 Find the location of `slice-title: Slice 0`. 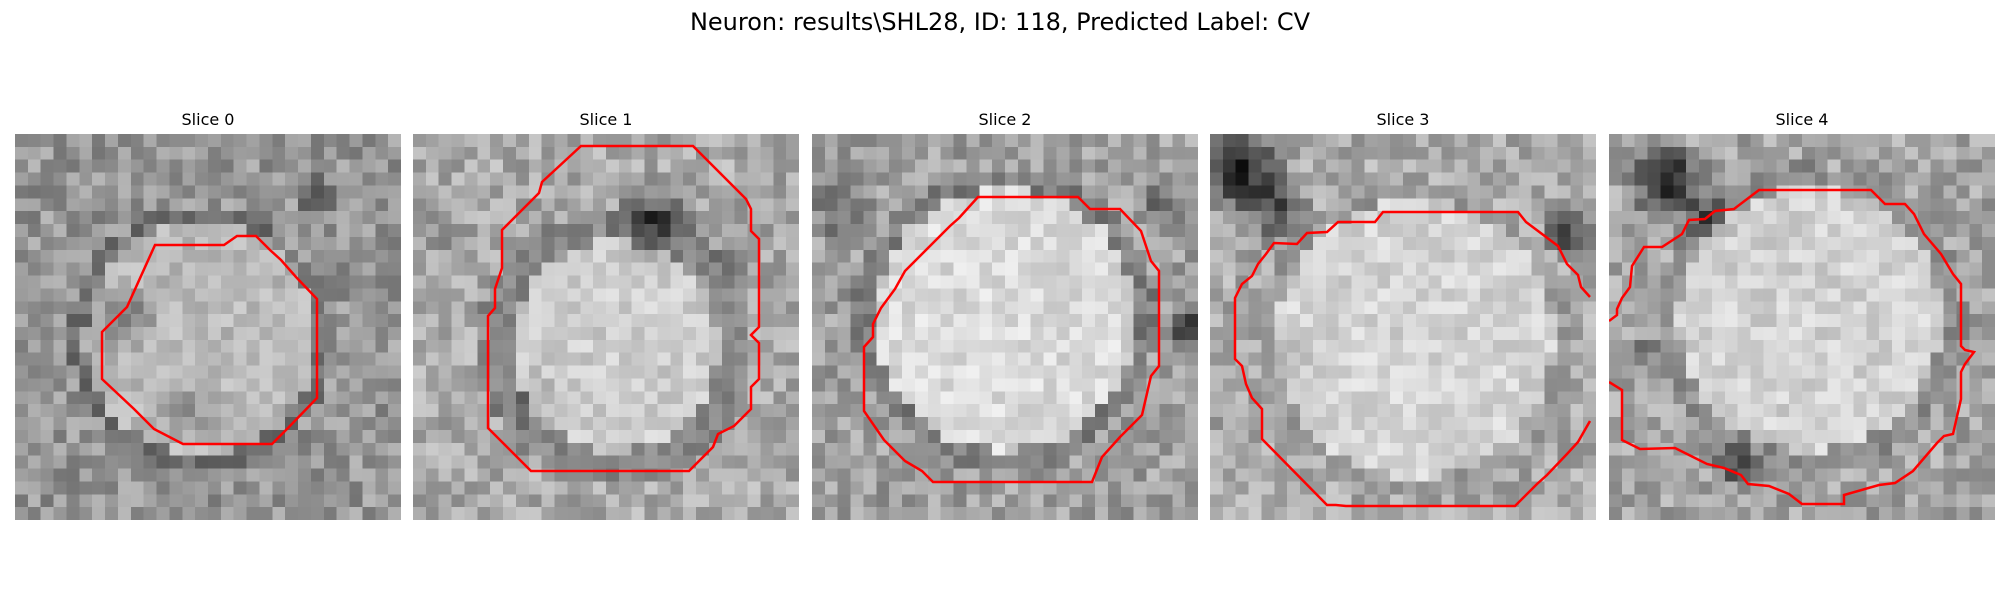

slice-title: Slice 0 is located at coordinates (208, 119).